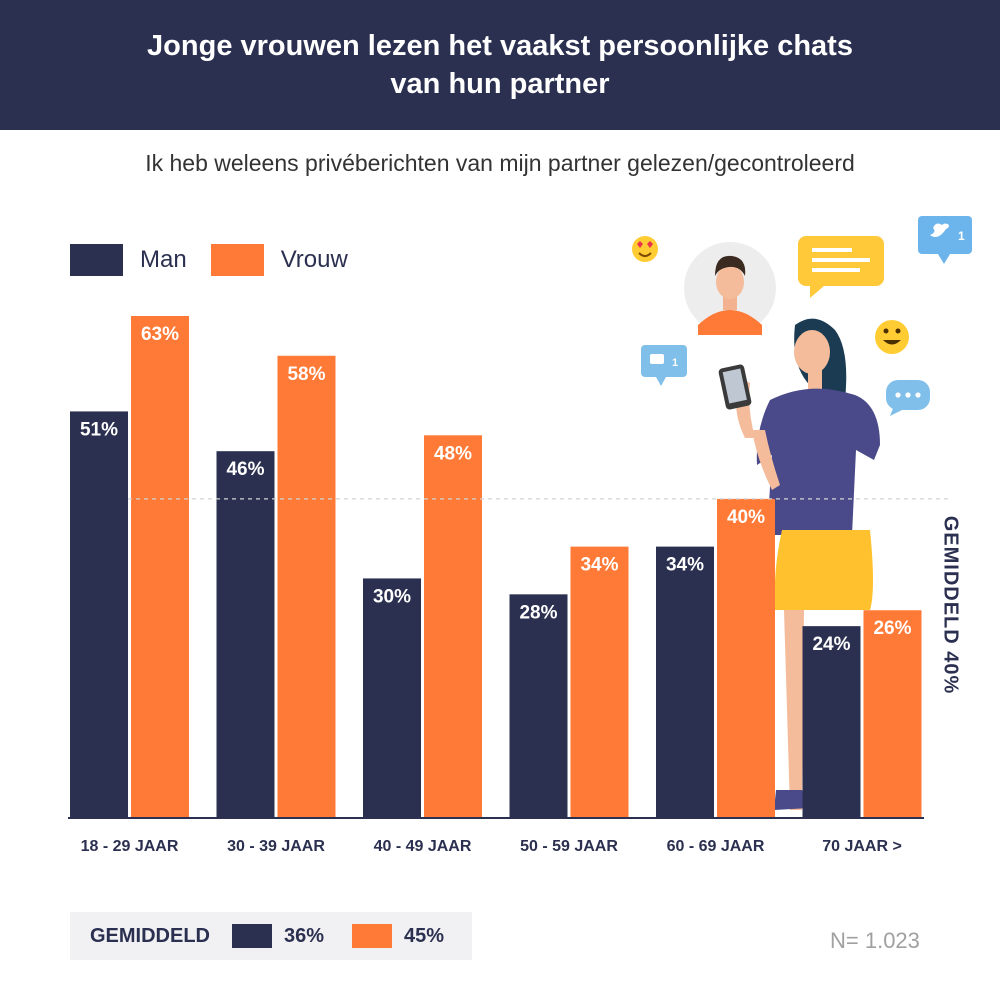 This screenshot has width=1000, height=1000. I want to click on x-tick-label-0: 18 - 29 JAAR, so click(130, 846).